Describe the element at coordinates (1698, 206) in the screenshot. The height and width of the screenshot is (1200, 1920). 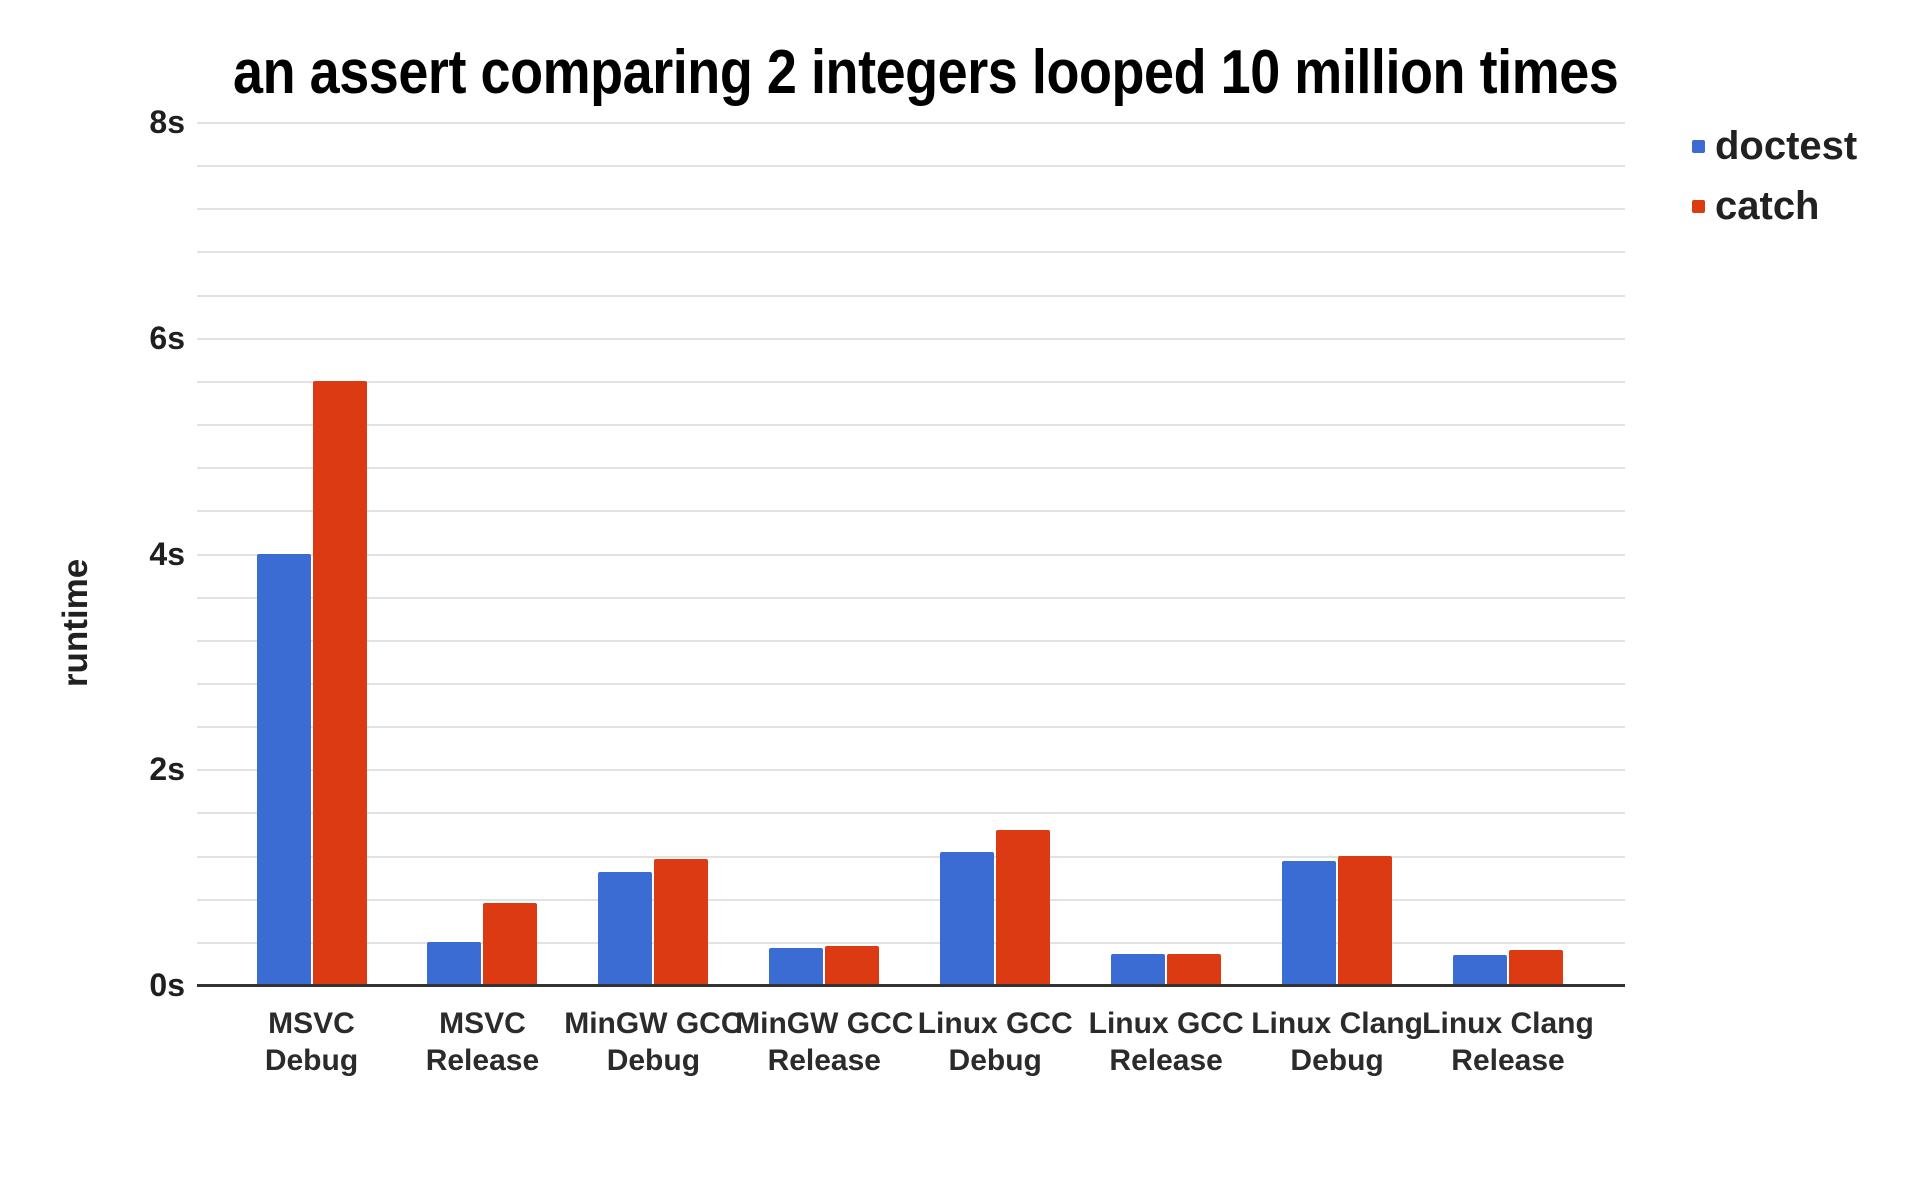
I see `catch-swatch-icon` at that location.